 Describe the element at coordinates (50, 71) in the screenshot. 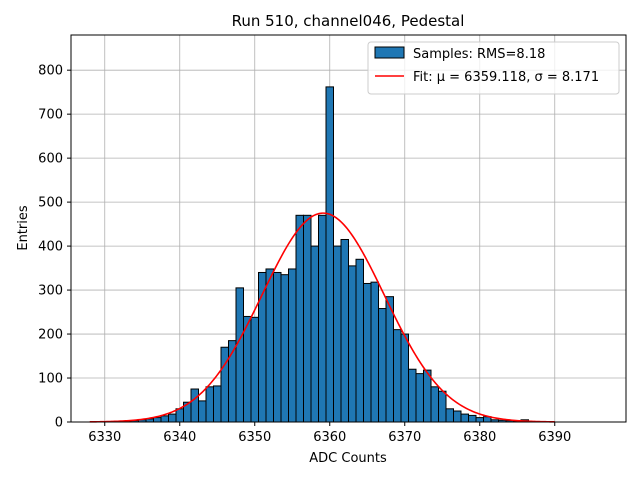

I see `y-tick-label: 800` at that location.